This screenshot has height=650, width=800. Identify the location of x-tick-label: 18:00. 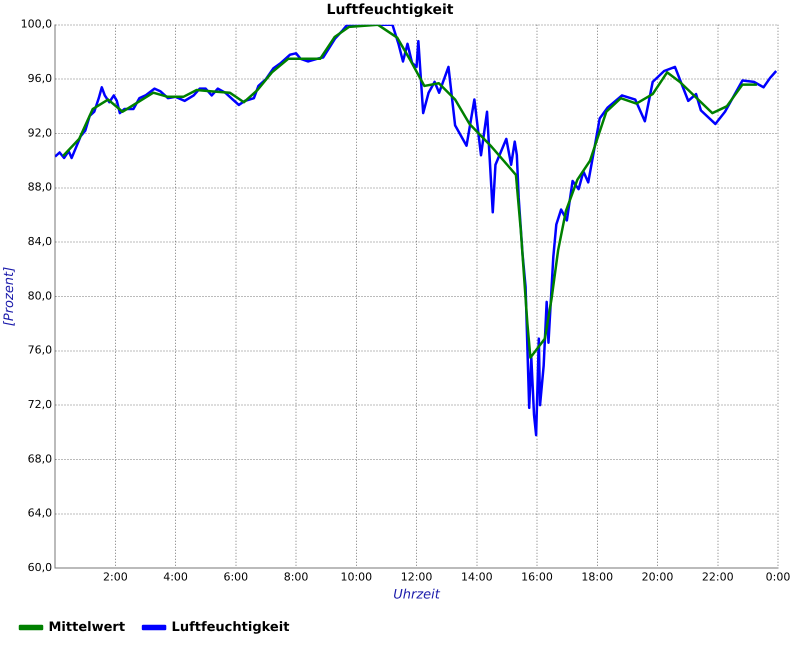
(597, 577).